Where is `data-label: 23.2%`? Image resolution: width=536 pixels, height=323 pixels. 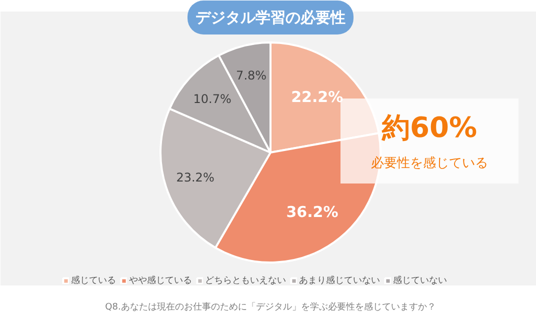 data-label: 23.2% is located at coordinates (195, 177).